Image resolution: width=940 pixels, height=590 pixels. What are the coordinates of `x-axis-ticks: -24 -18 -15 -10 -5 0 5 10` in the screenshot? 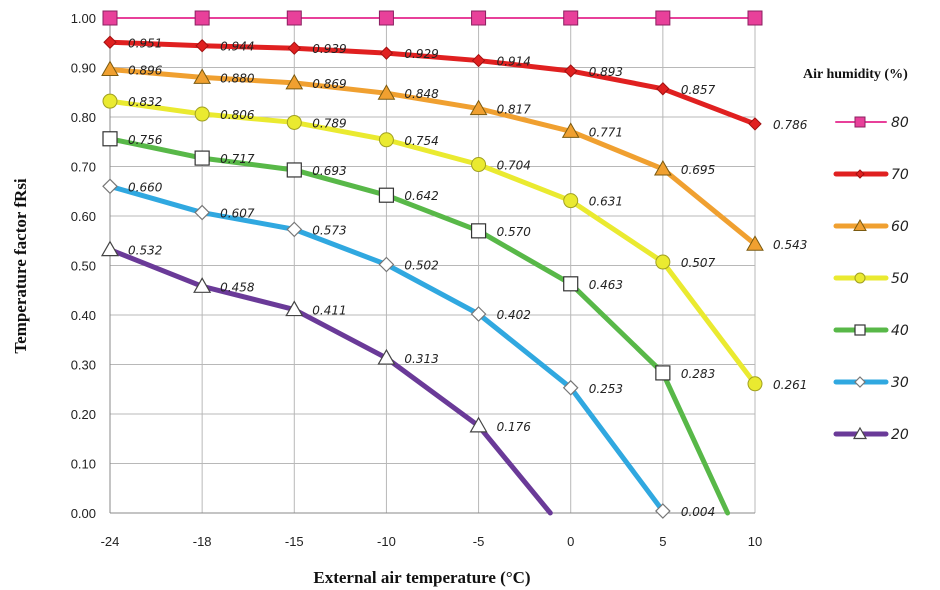 It's located at (432, 541).